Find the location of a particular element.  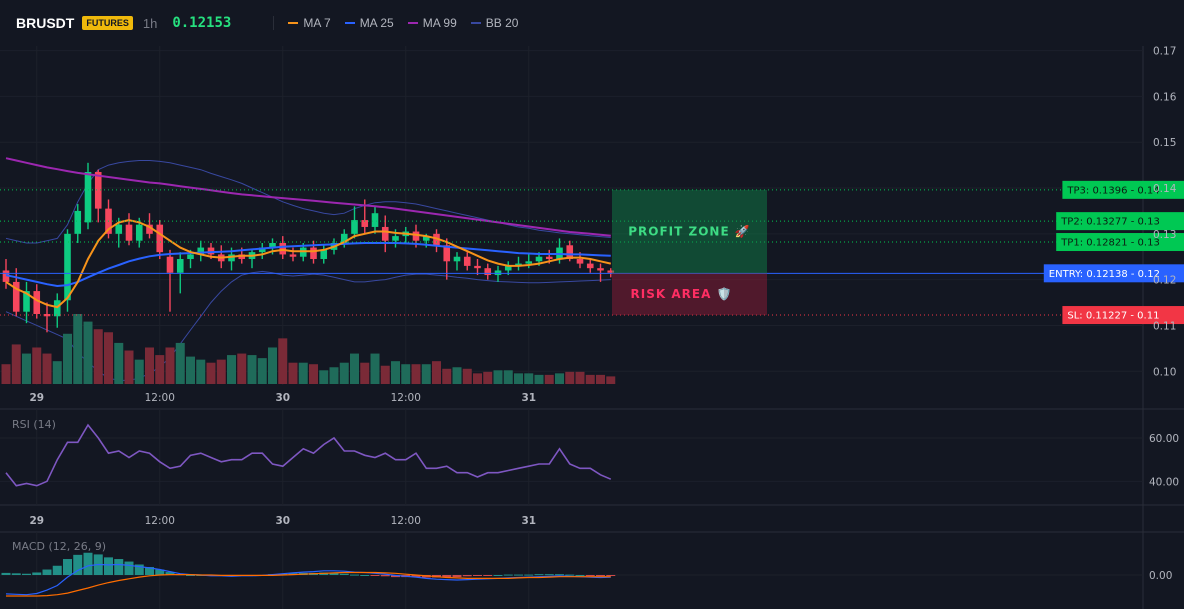

tp1-tag-text: TP1: 0.12821 - 0.13 is located at coordinates (1110, 243).